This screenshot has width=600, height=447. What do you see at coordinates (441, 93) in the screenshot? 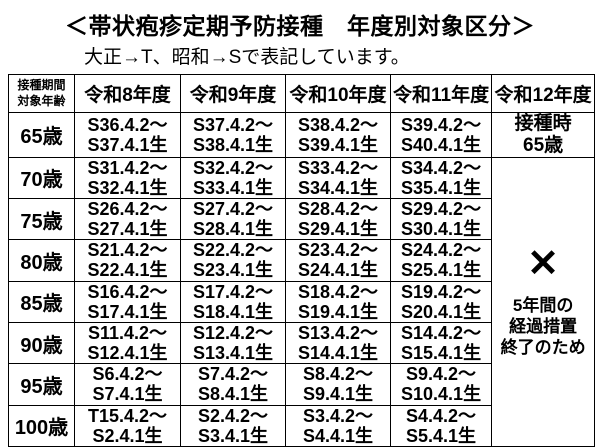
I see `col-header-reiwa11: 令和11年度` at bounding box center [441, 93].